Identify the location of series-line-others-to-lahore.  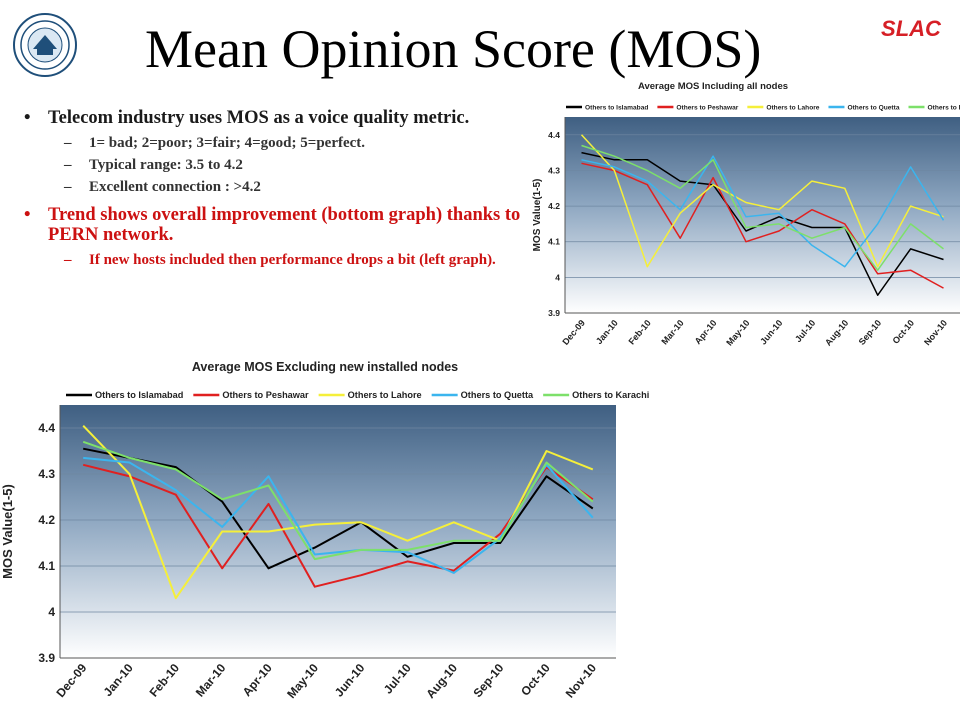
(762, 201).